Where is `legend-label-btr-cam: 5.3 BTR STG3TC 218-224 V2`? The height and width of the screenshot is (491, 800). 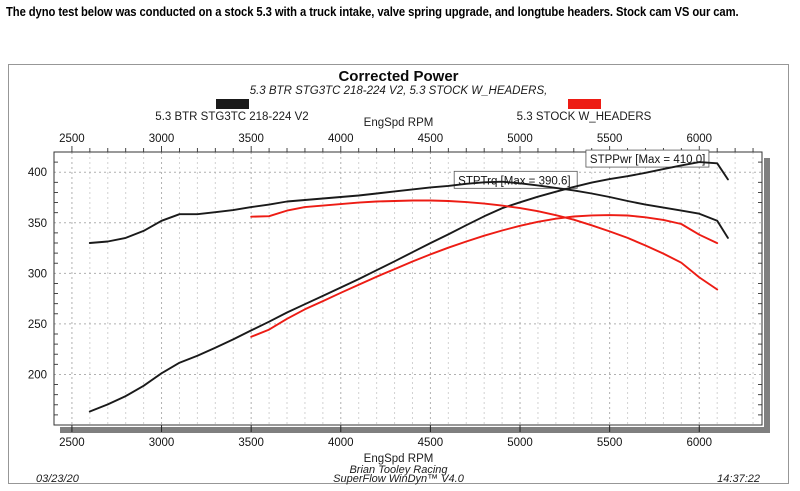 legend-label-btr-cam: 5.3 BTR STG3TC 218-224 V2 is located at coordinates (232, 117).